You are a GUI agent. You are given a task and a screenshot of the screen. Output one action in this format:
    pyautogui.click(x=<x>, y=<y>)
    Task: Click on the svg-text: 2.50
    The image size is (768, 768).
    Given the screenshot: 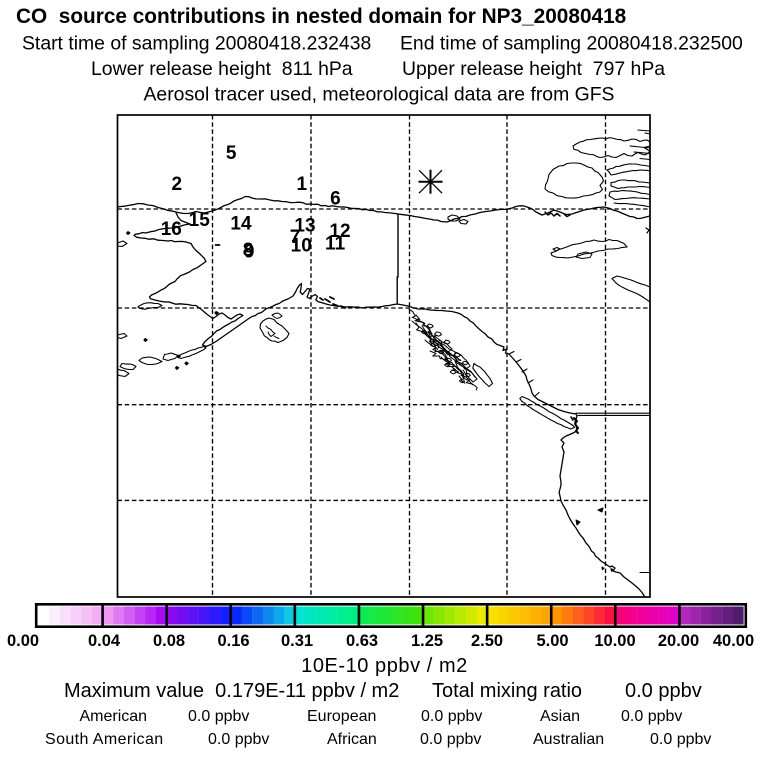 What is the action you would take?
    pyautogui.click(x=487, y=641)
    